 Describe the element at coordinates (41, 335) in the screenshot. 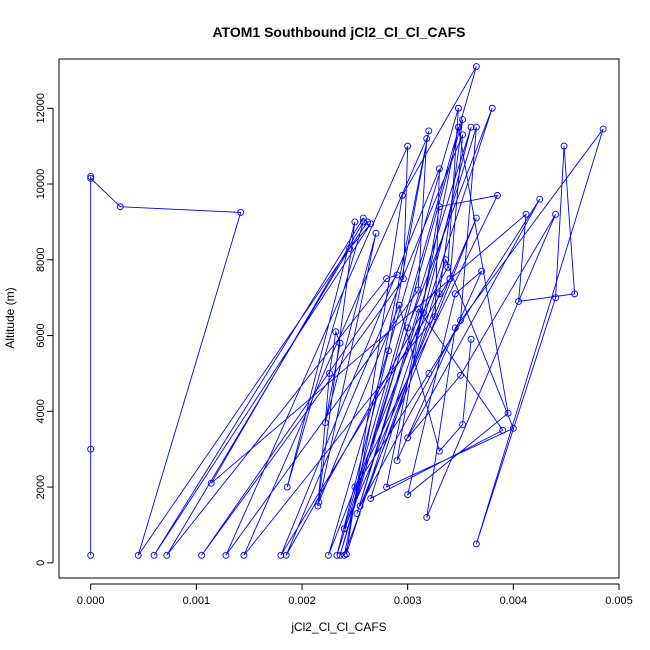

I see `y-tick-label: 6000` at that location.